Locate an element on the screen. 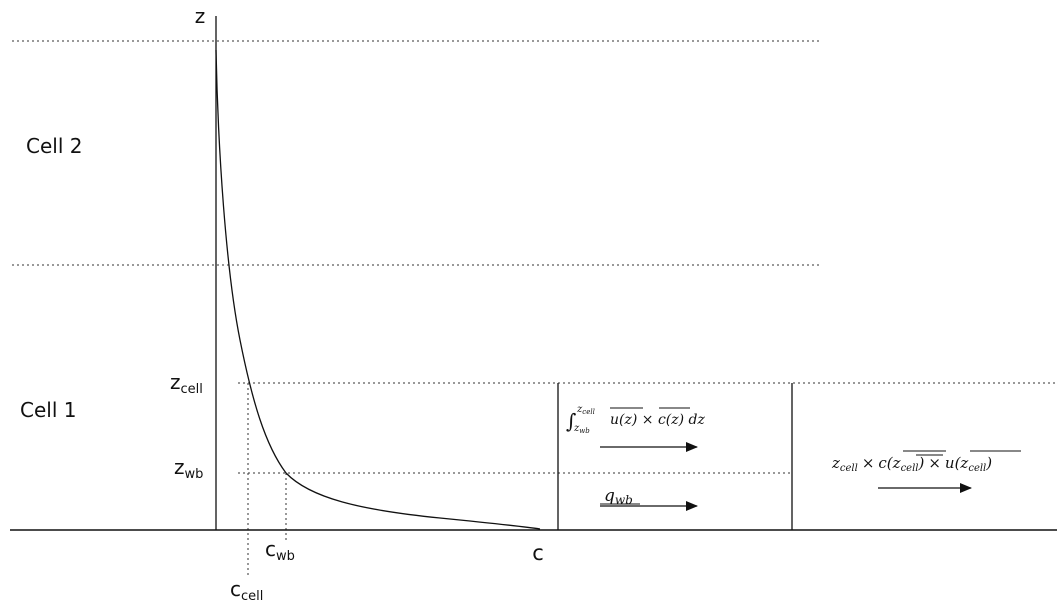 This screenshot has height=606, width=1057. integral-flux-formula: ∫ zcell zwb u(z) × c(z) dz is located at coordinates (636, 419).